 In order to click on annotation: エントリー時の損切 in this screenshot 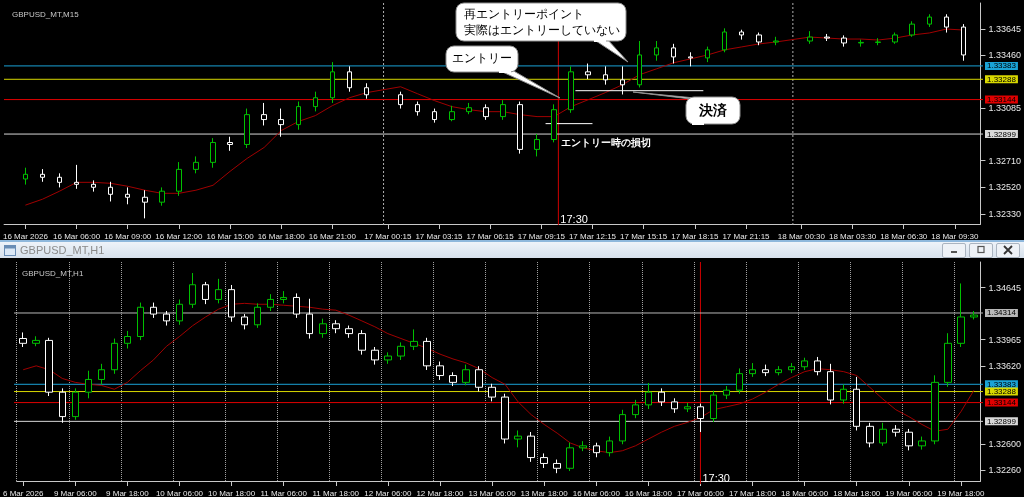, I will do `click(606, 142)`.